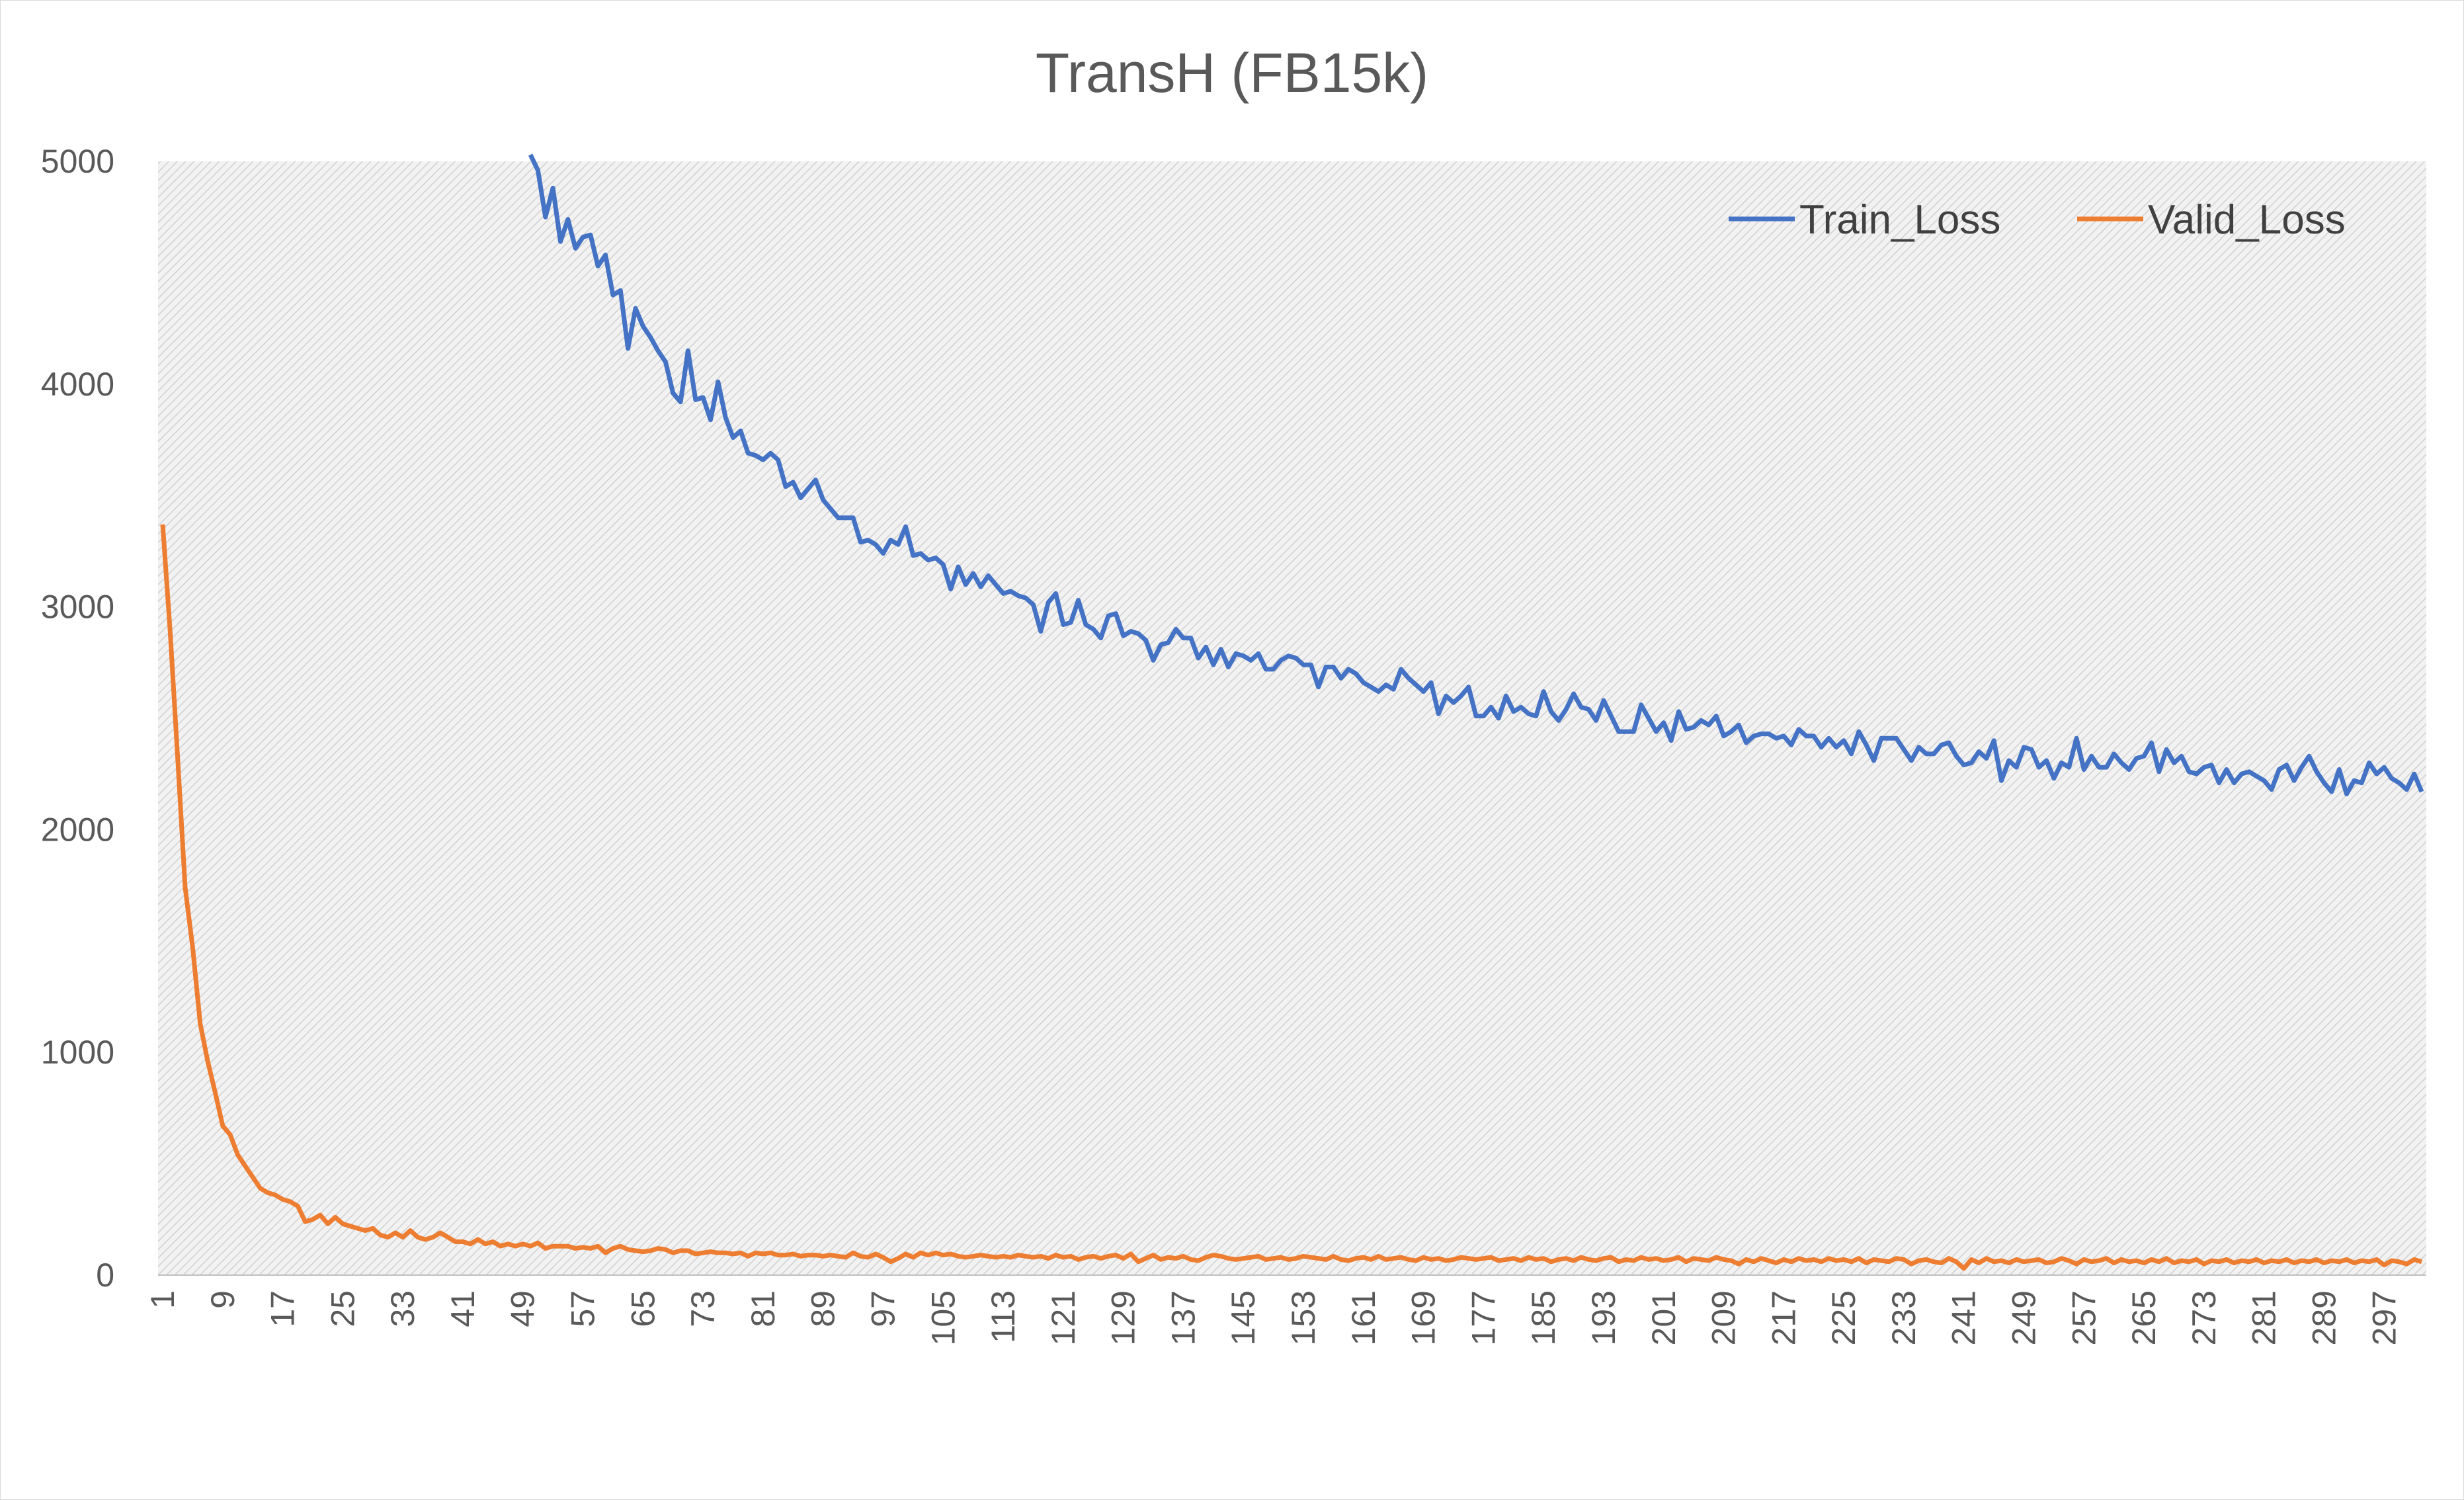 This screenshot has height=1500, width=2464. Describe the element at coordinates (77, 161) in the screenshot. I see `y-tick-label: 5000` at that location.